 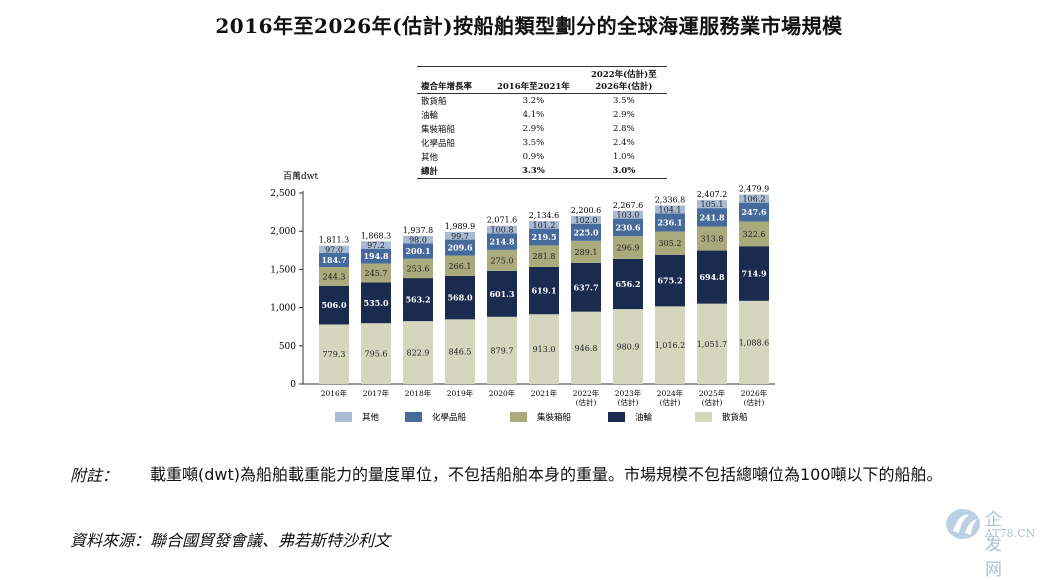 I want to click on legend-label: 其他, so click(x=371, y=417).